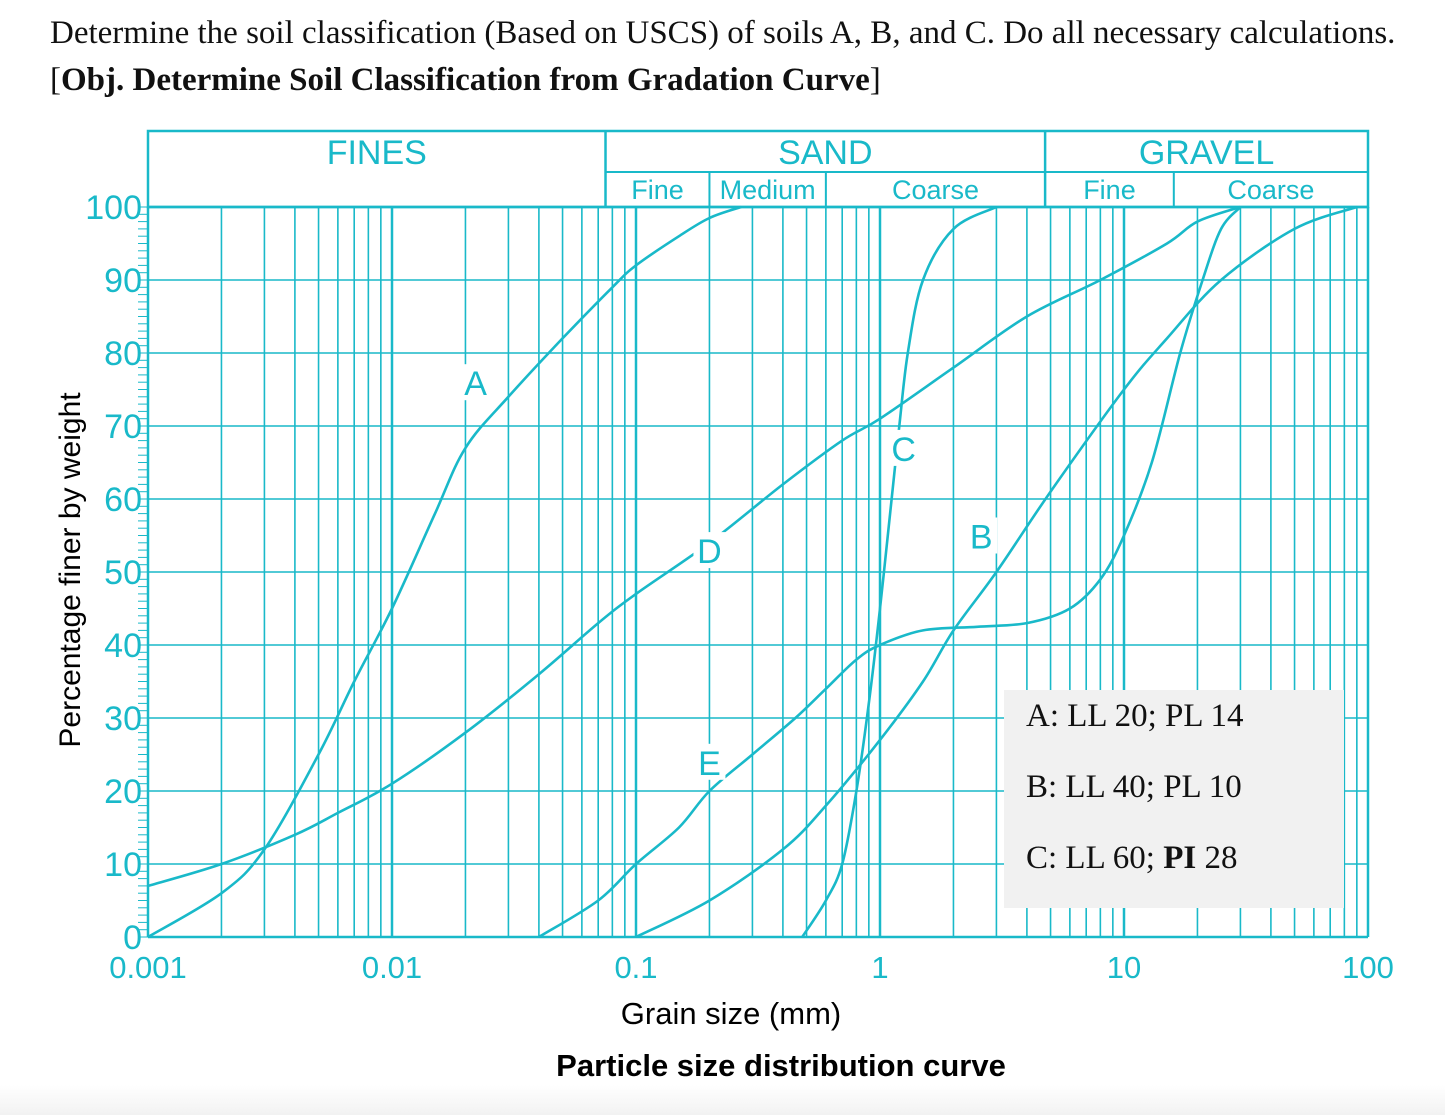 The width and height of the screenshot is (1445, 1115). I want to click on soil-c-properties: C: LL 60; PI 28, so click(1131, 858).